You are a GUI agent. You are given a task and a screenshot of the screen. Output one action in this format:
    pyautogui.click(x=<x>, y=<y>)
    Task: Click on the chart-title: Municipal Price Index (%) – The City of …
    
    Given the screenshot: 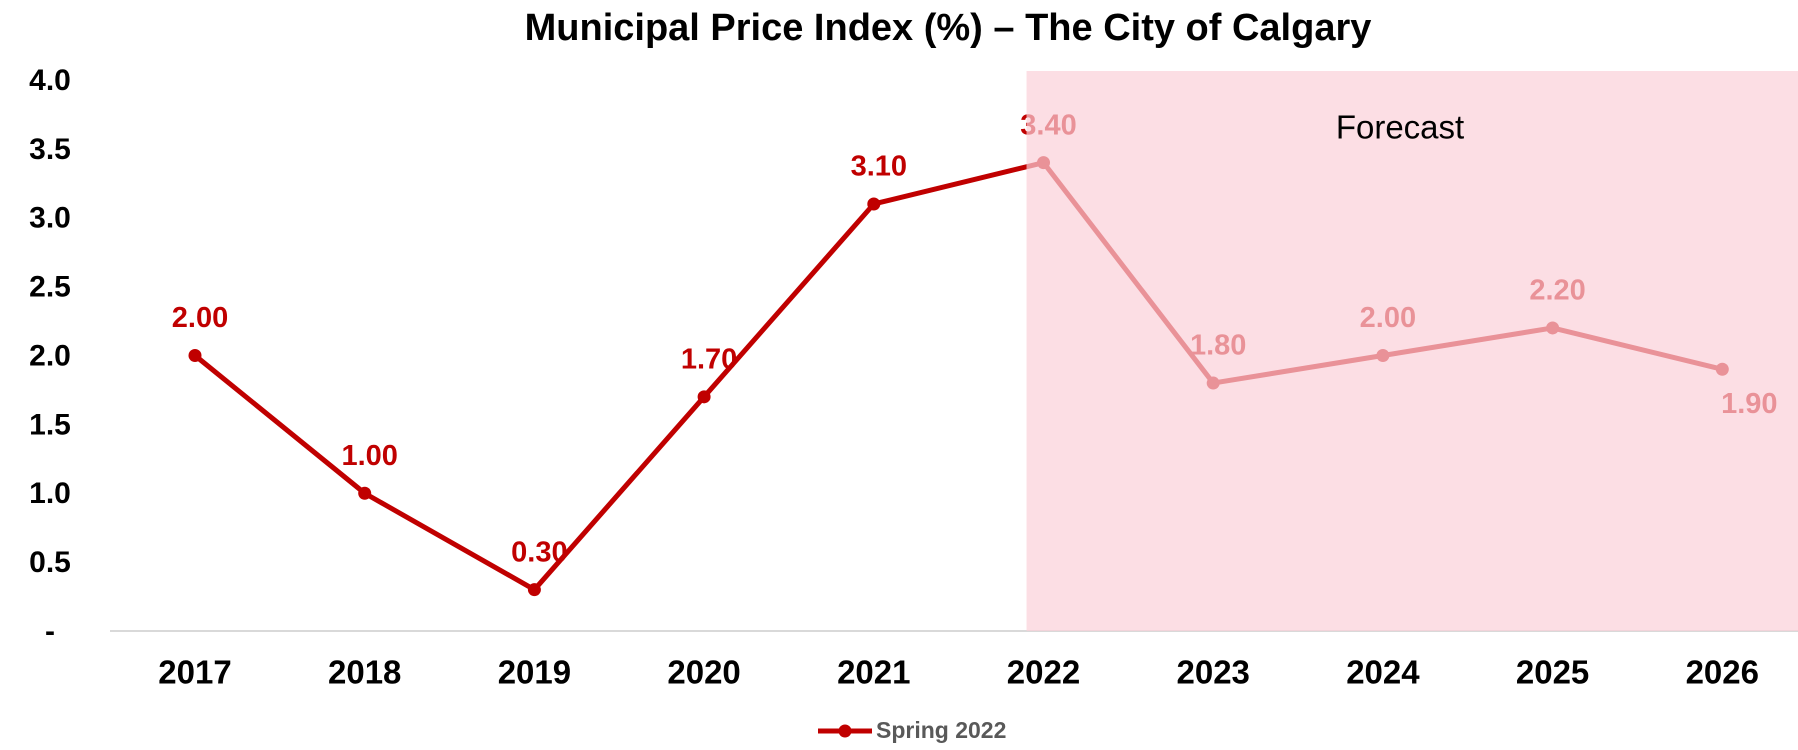 What is the action you would take?
    pyautogui.click(x=948, y=28)
    